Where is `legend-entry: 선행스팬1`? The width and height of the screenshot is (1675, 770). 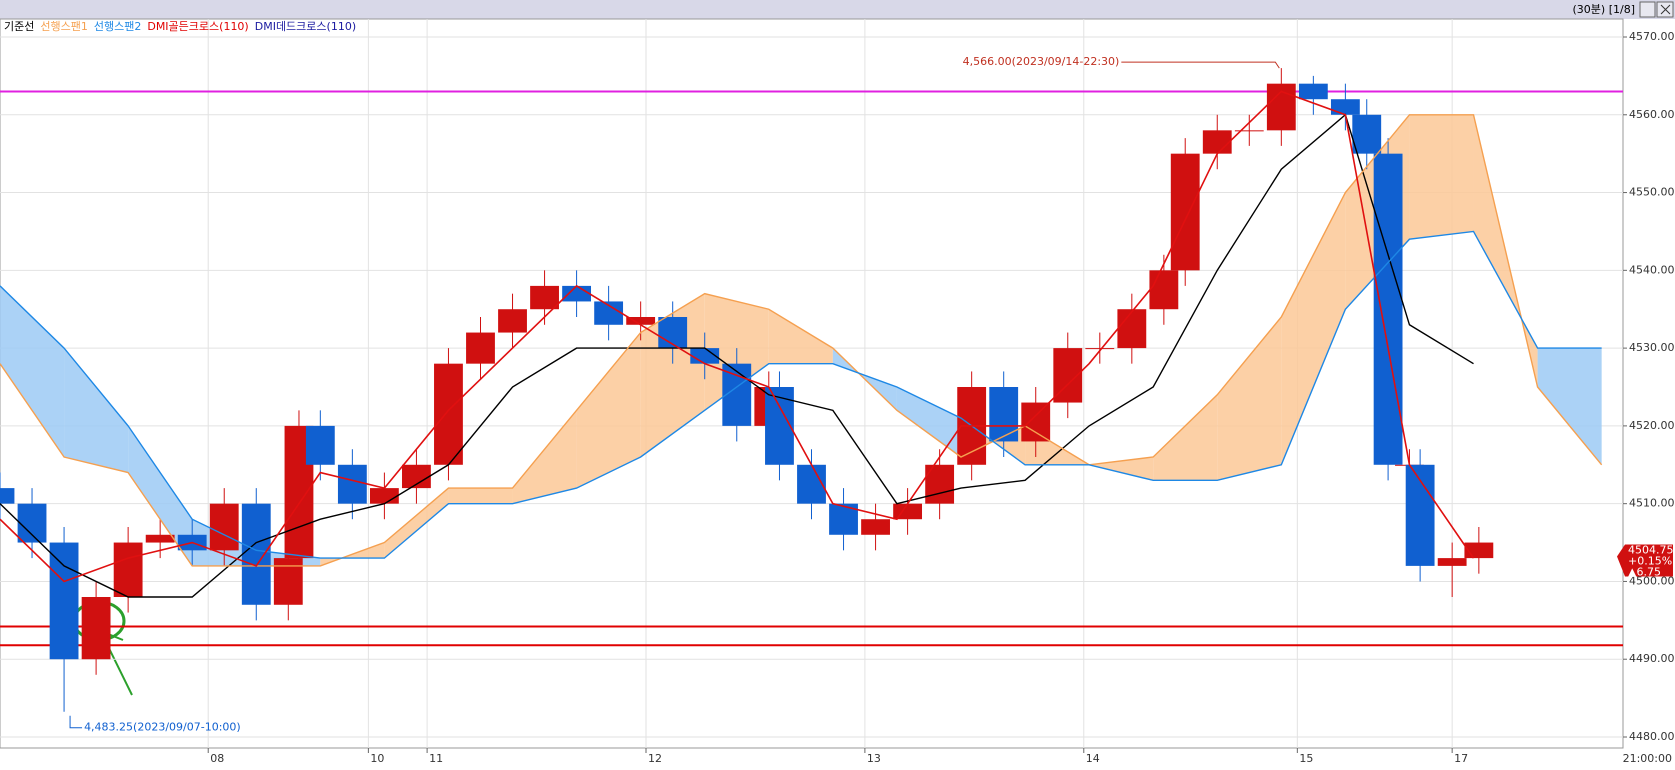
legend-entry: 선행스팬1 is located at coordinates (63, 26).